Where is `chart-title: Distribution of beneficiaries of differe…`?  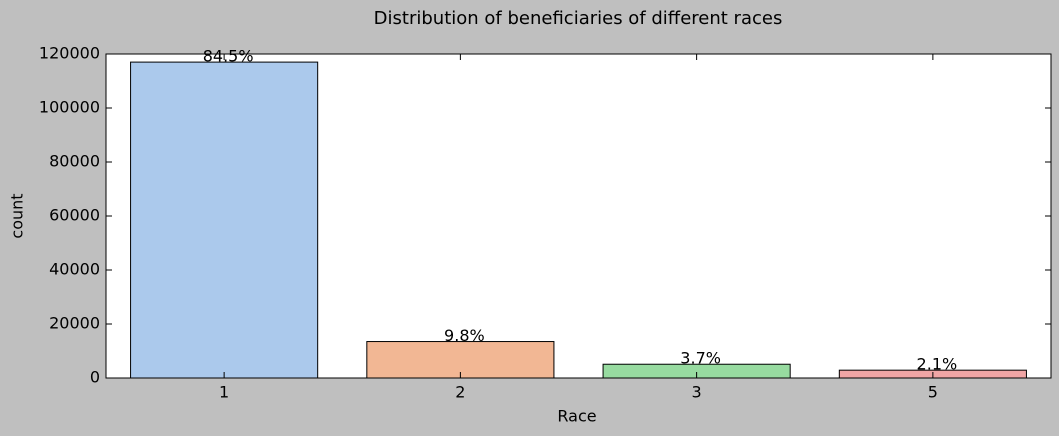
chart-title: Distribution of beneficiaries of differe… is located at coordinates (578, 18).